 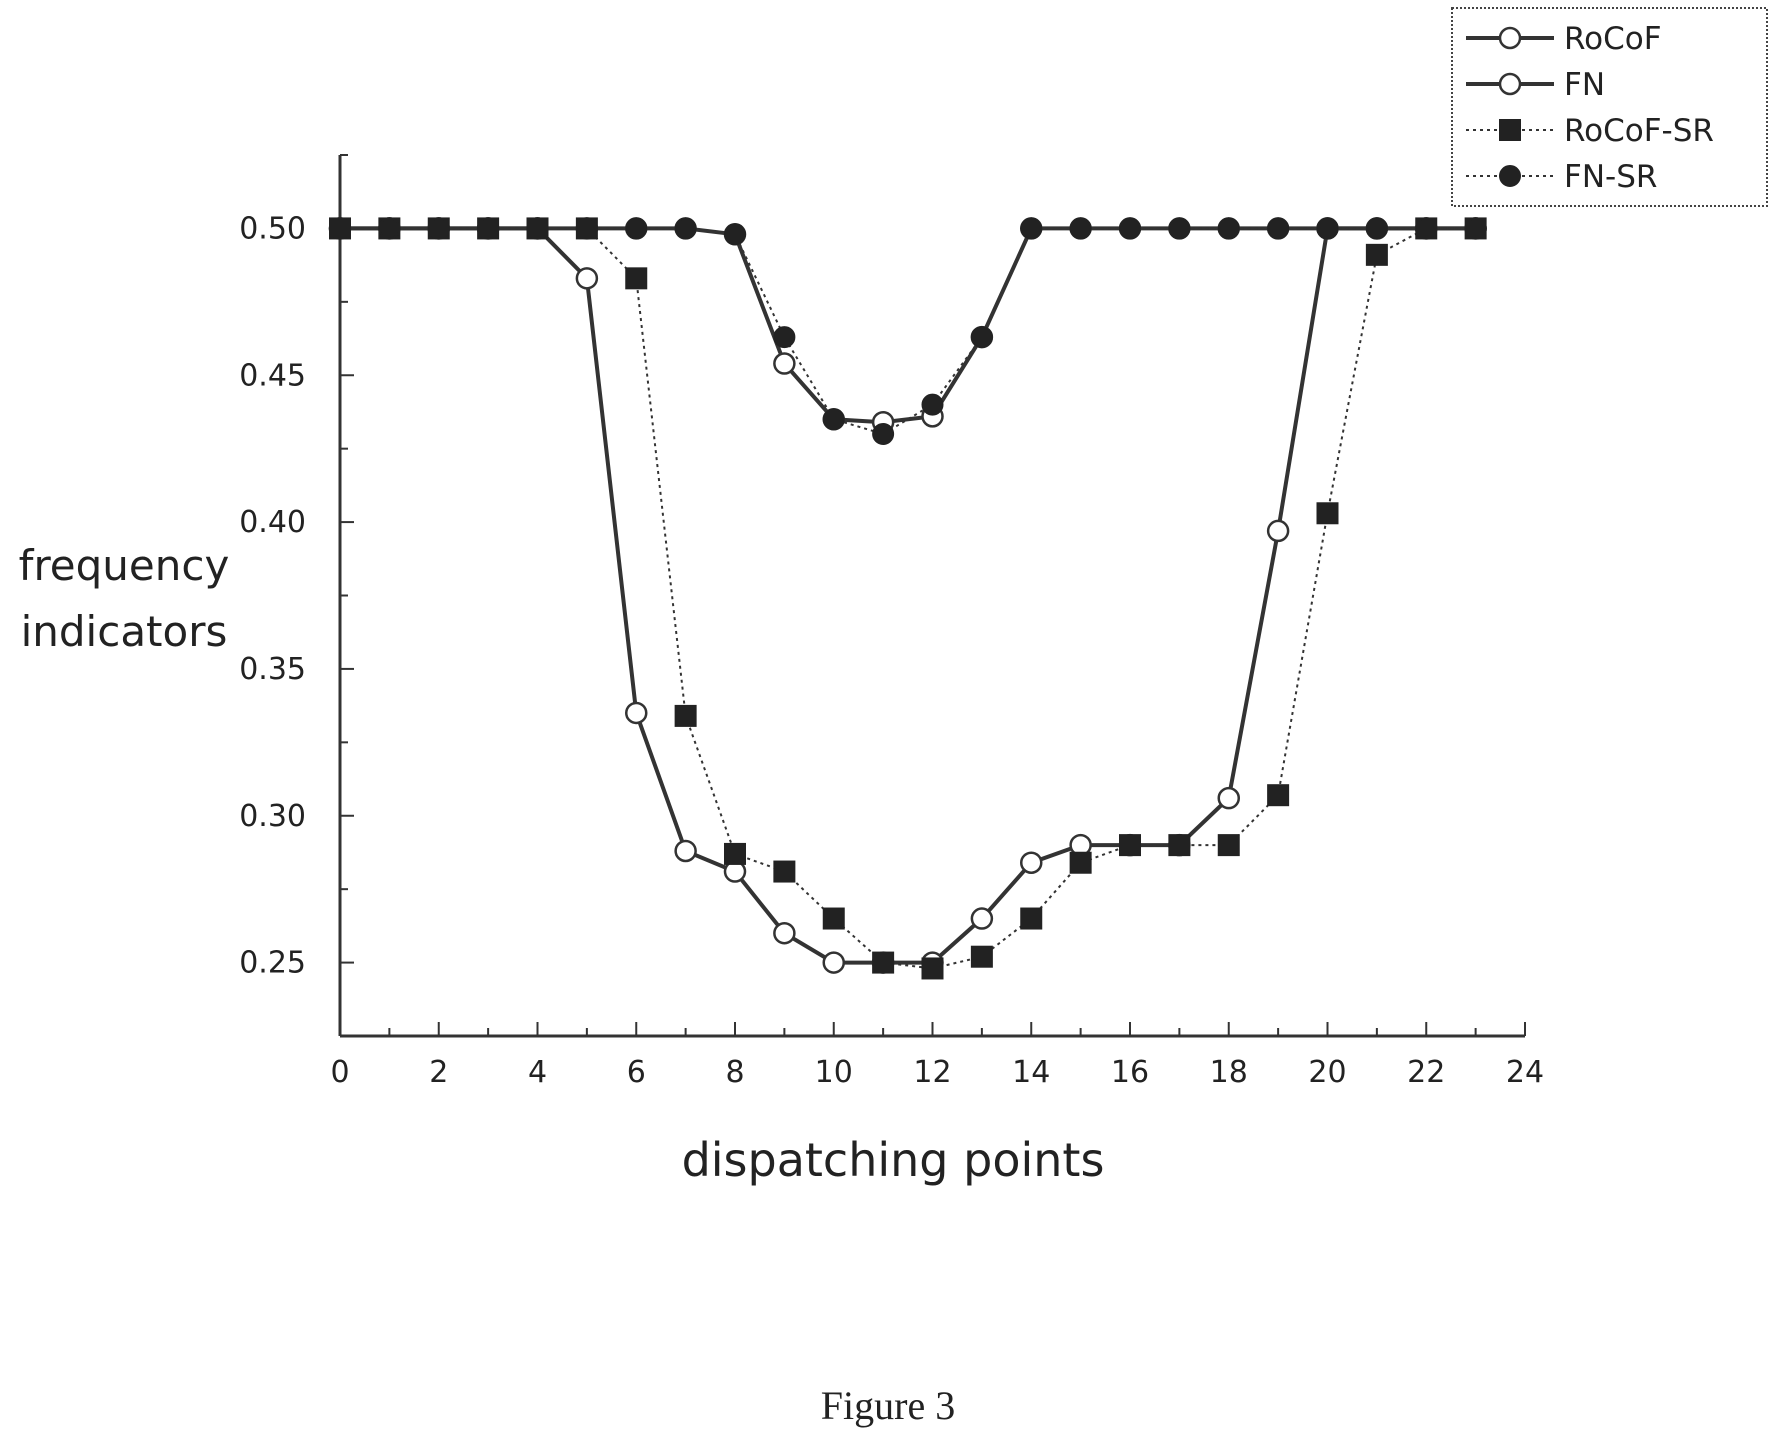 What do you see at coordinates (272, 522) in the screenshot?
I see `y-tick-label: 0.40` at bounding box center [272, 522].